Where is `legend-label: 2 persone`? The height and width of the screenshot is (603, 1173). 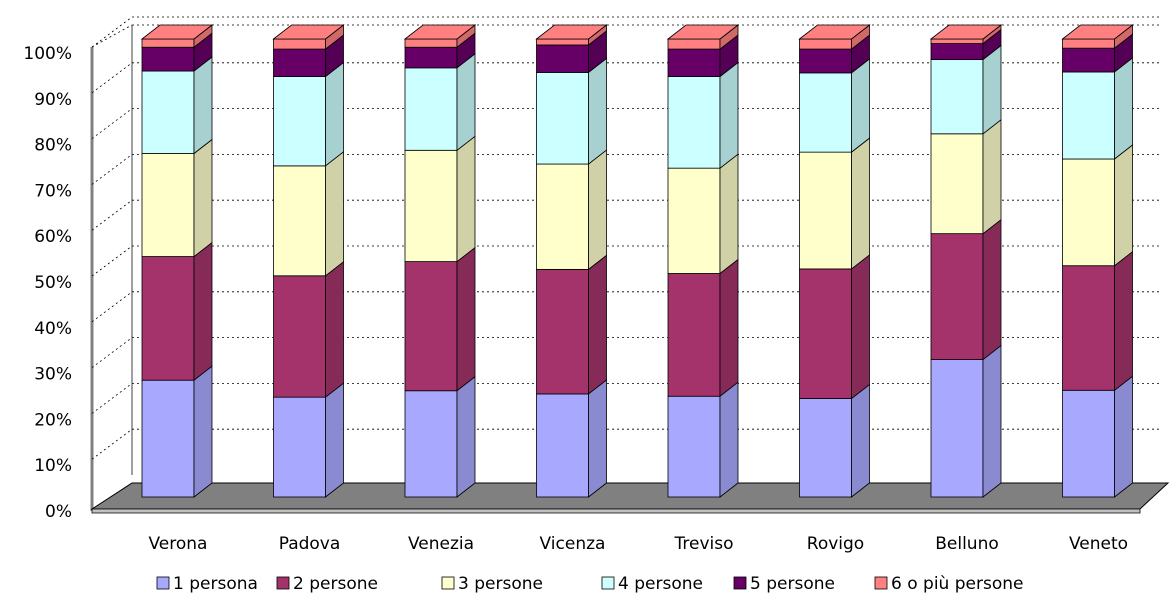
legend-label: 2 persone is located at coordinates (335, 584).